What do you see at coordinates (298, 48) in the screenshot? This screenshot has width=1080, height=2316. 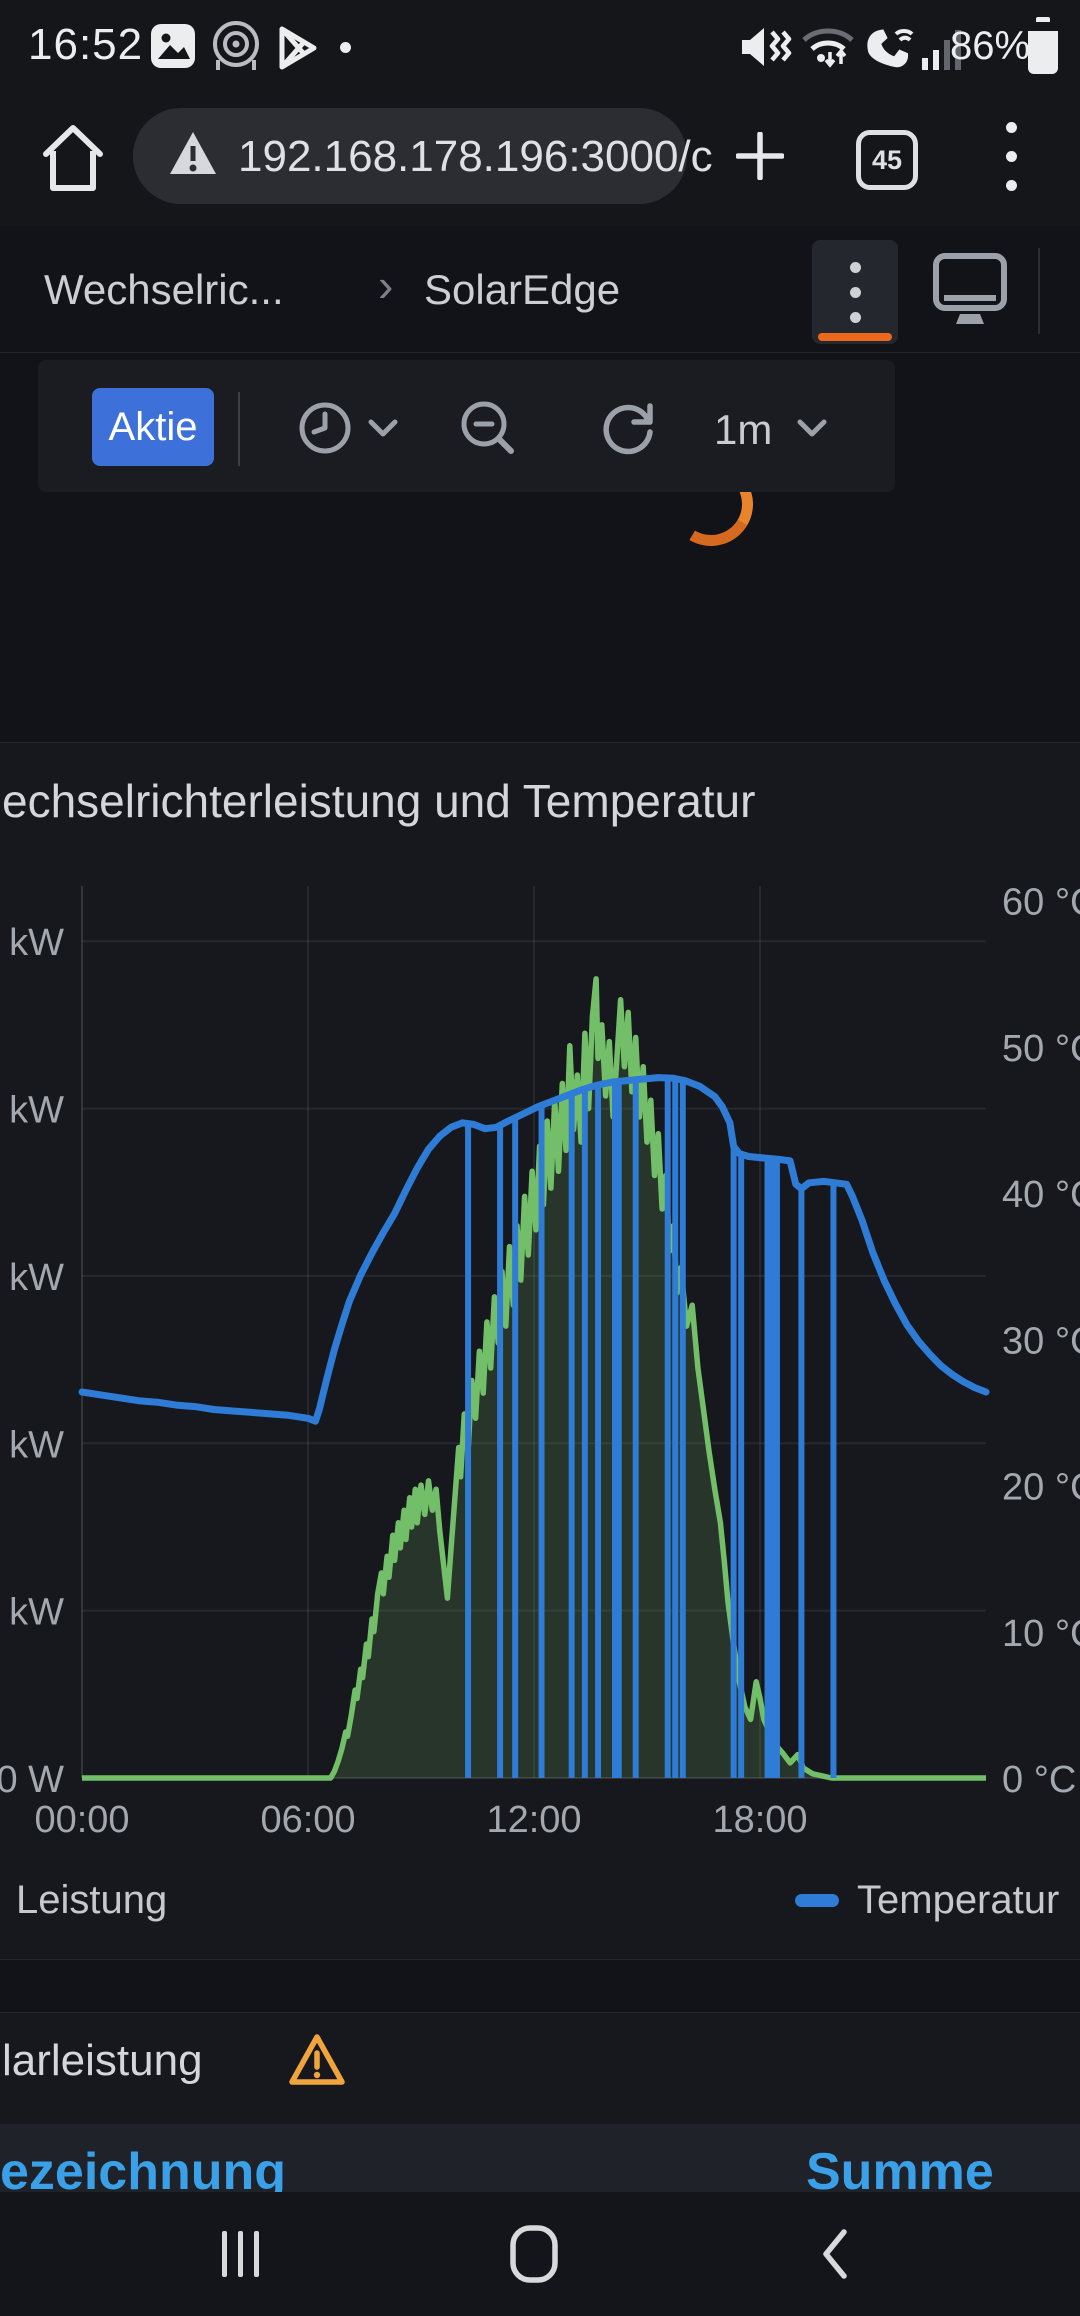 I see `play-store-icon` at bounding box center [298, 48].